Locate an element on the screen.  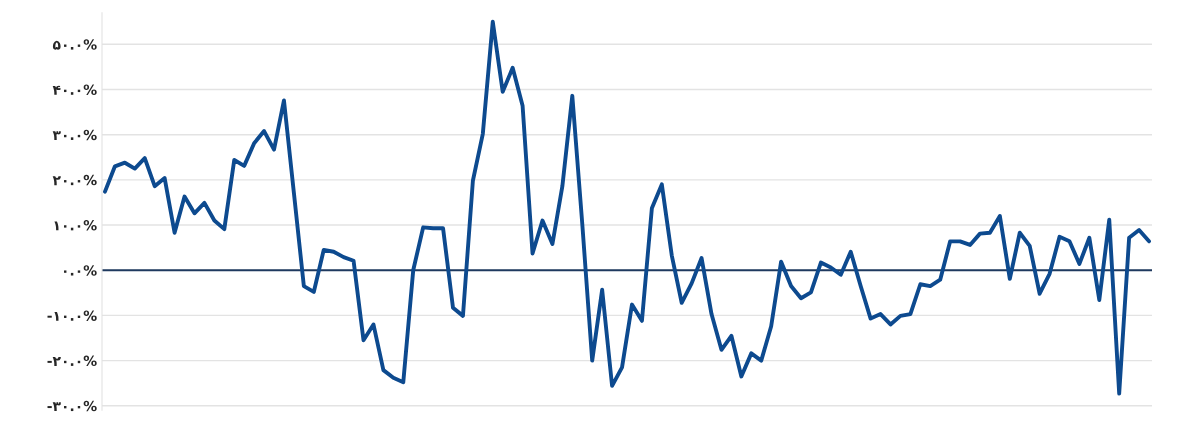
y-tick-label: ۰.۰% is located at coordinates (80, 270).